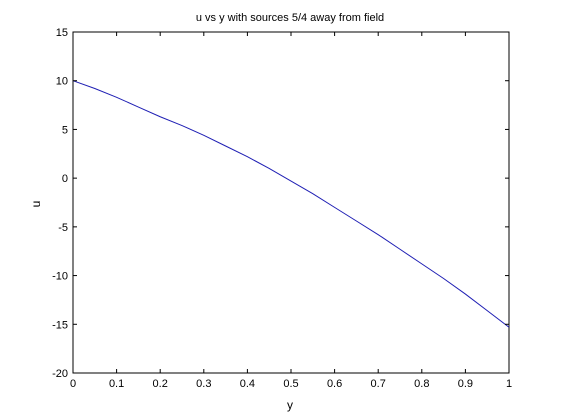 This screenshot has width=561, height=420. I want to click on y-tick-label: -20, so click(60, 374).